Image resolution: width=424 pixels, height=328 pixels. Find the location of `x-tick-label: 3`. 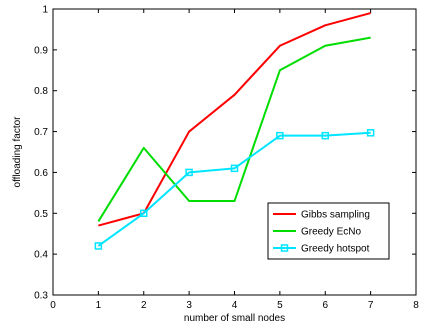

x-tick-label: 3 is located at coordinates (189, 305).